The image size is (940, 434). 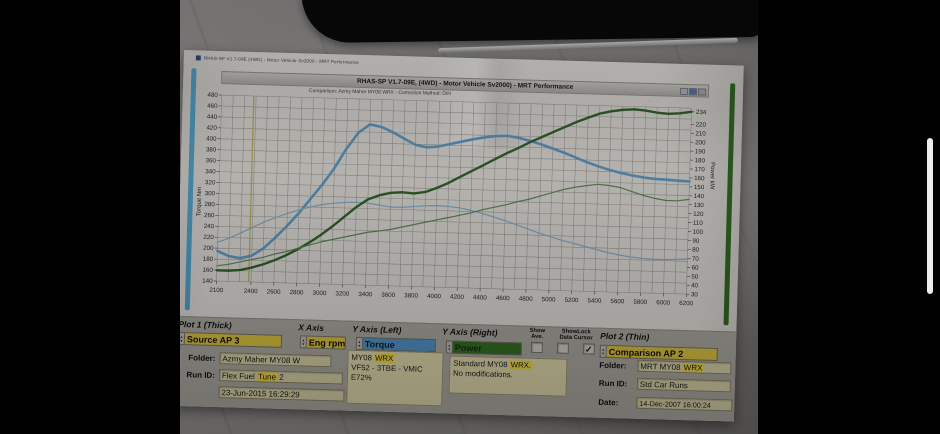 I want to click on y-right-tick-label: 100, so click(x=698, y=232).